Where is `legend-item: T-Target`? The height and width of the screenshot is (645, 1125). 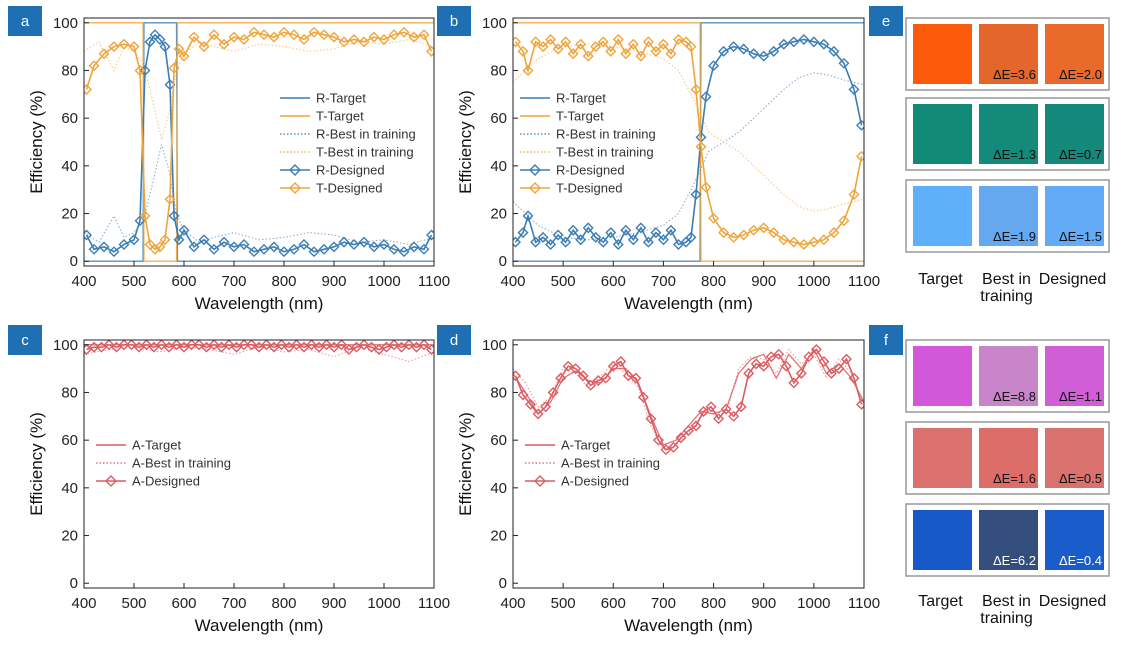 legend-item: T-Target is located at coordinates (562, 116).